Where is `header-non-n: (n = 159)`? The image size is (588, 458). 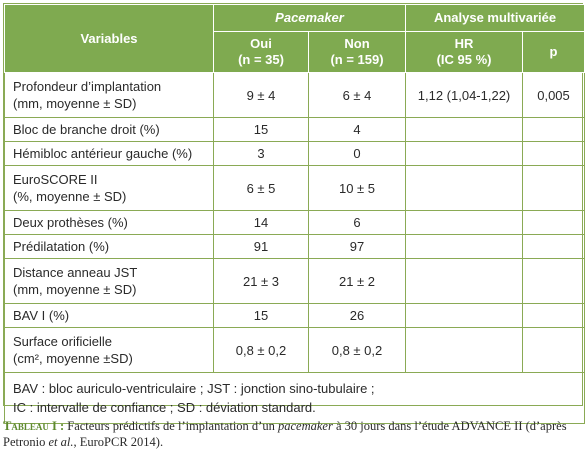 header-non-n: (n = 159) is located at coordinates (357, 59).